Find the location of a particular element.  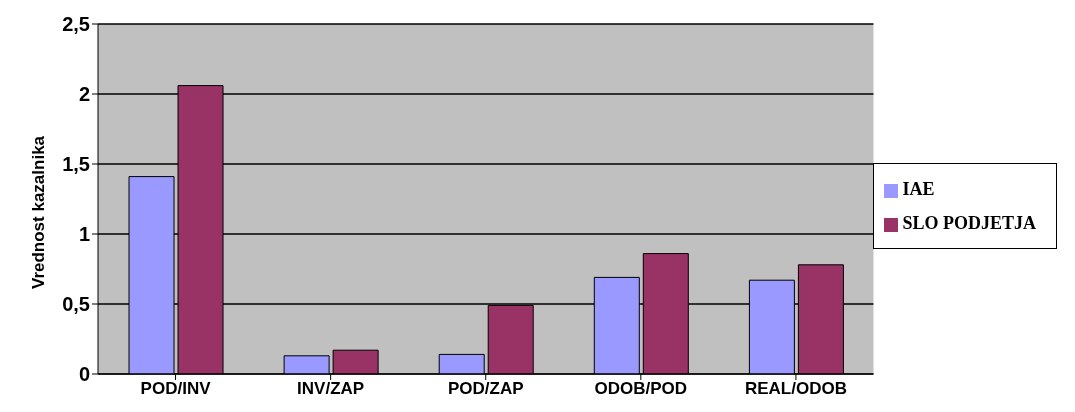

x-tick-label: ODOB/POD is located at coordinates (641, 389).